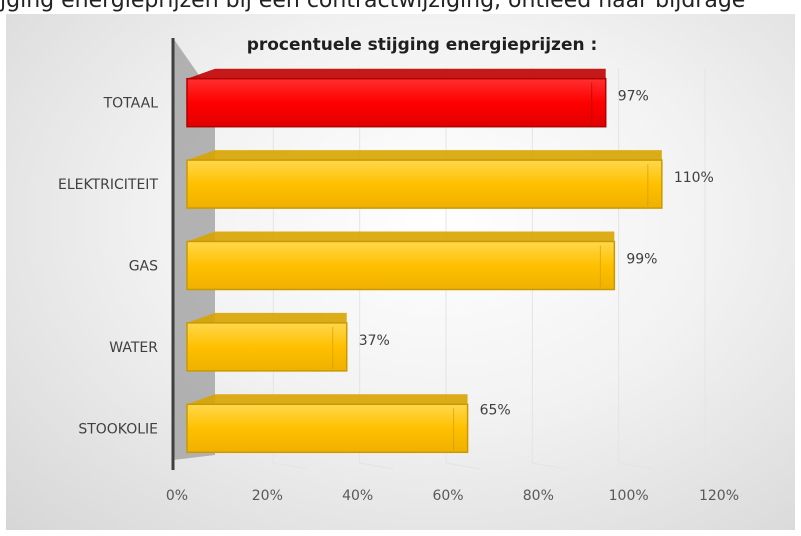 This screenshot has height=536, width=801. Describe the element at coordinates (447, 496) in the screenshot. I see `x-tick-label: 60%` at that location.